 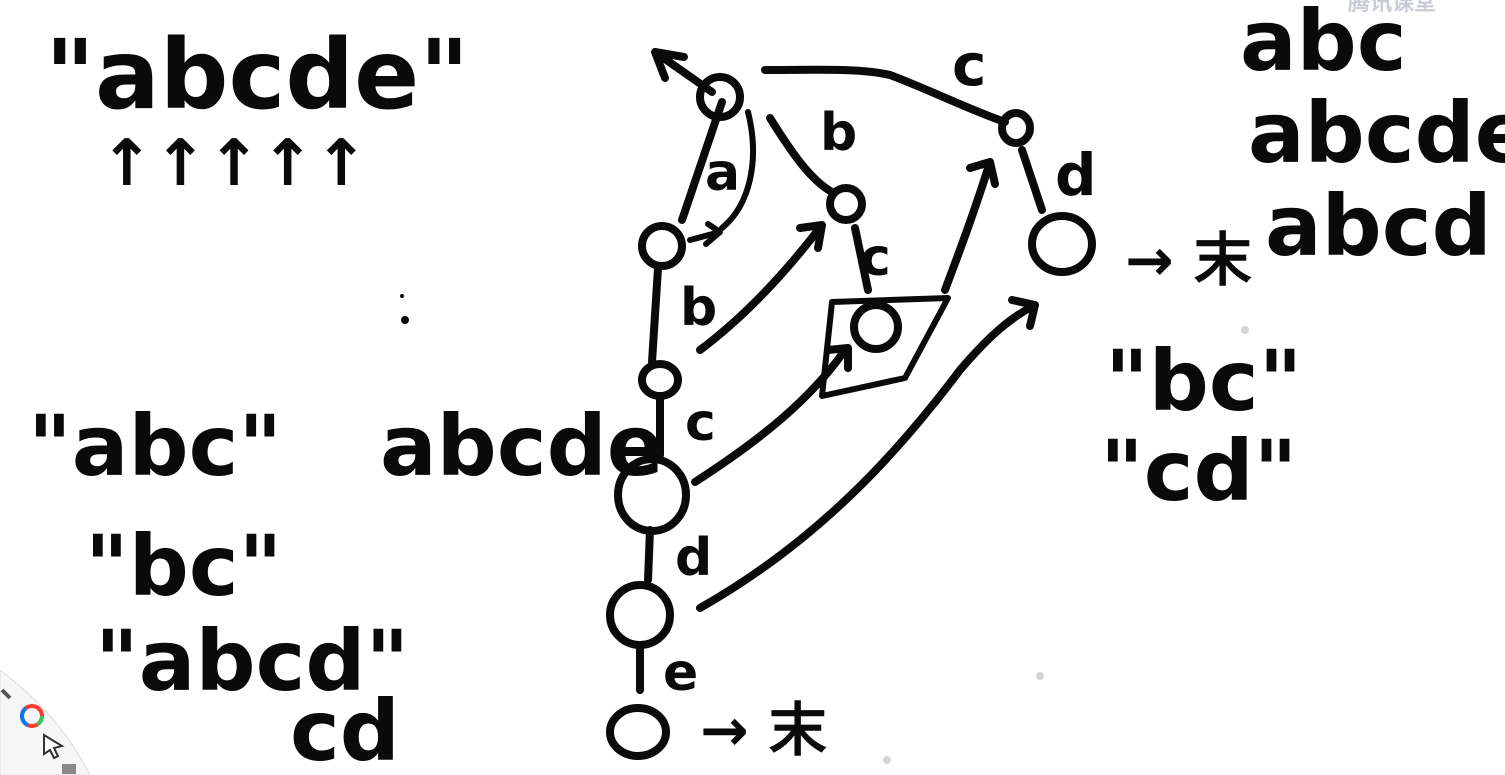 What do you see at coordinates (876, 327) in the screenshot?
I see `node-bc` at bounding box center [876, 327].